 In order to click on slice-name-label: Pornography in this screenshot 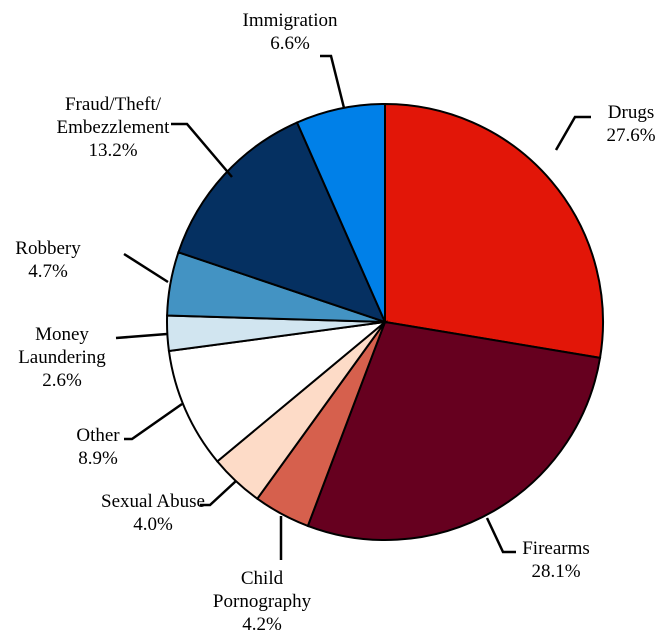, I will do `click(262, 601)`.